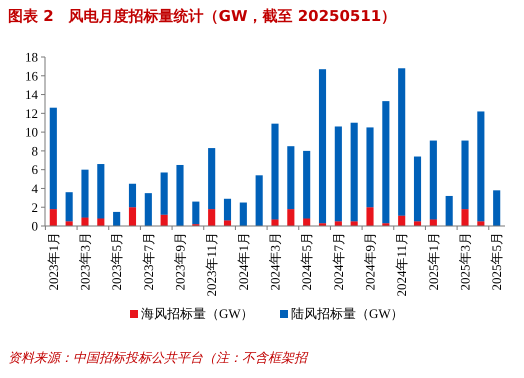 This screenshot has height=378, width=524. I want to click on x-tick-label: 2023年9月, so click(180, 261).